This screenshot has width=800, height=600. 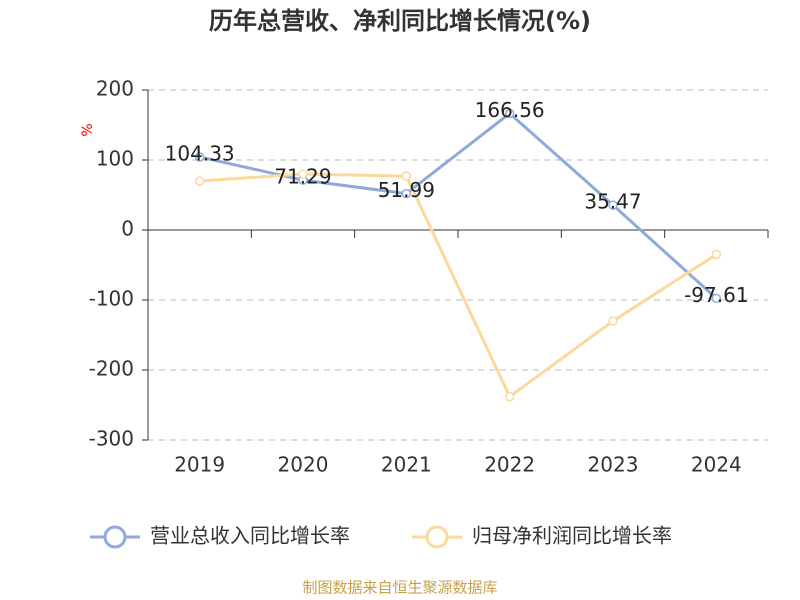 What do you see at coordinates (613, 465) in the screenshot?
I see `x-tick-label: 2023` at bounding box center [613, 465].